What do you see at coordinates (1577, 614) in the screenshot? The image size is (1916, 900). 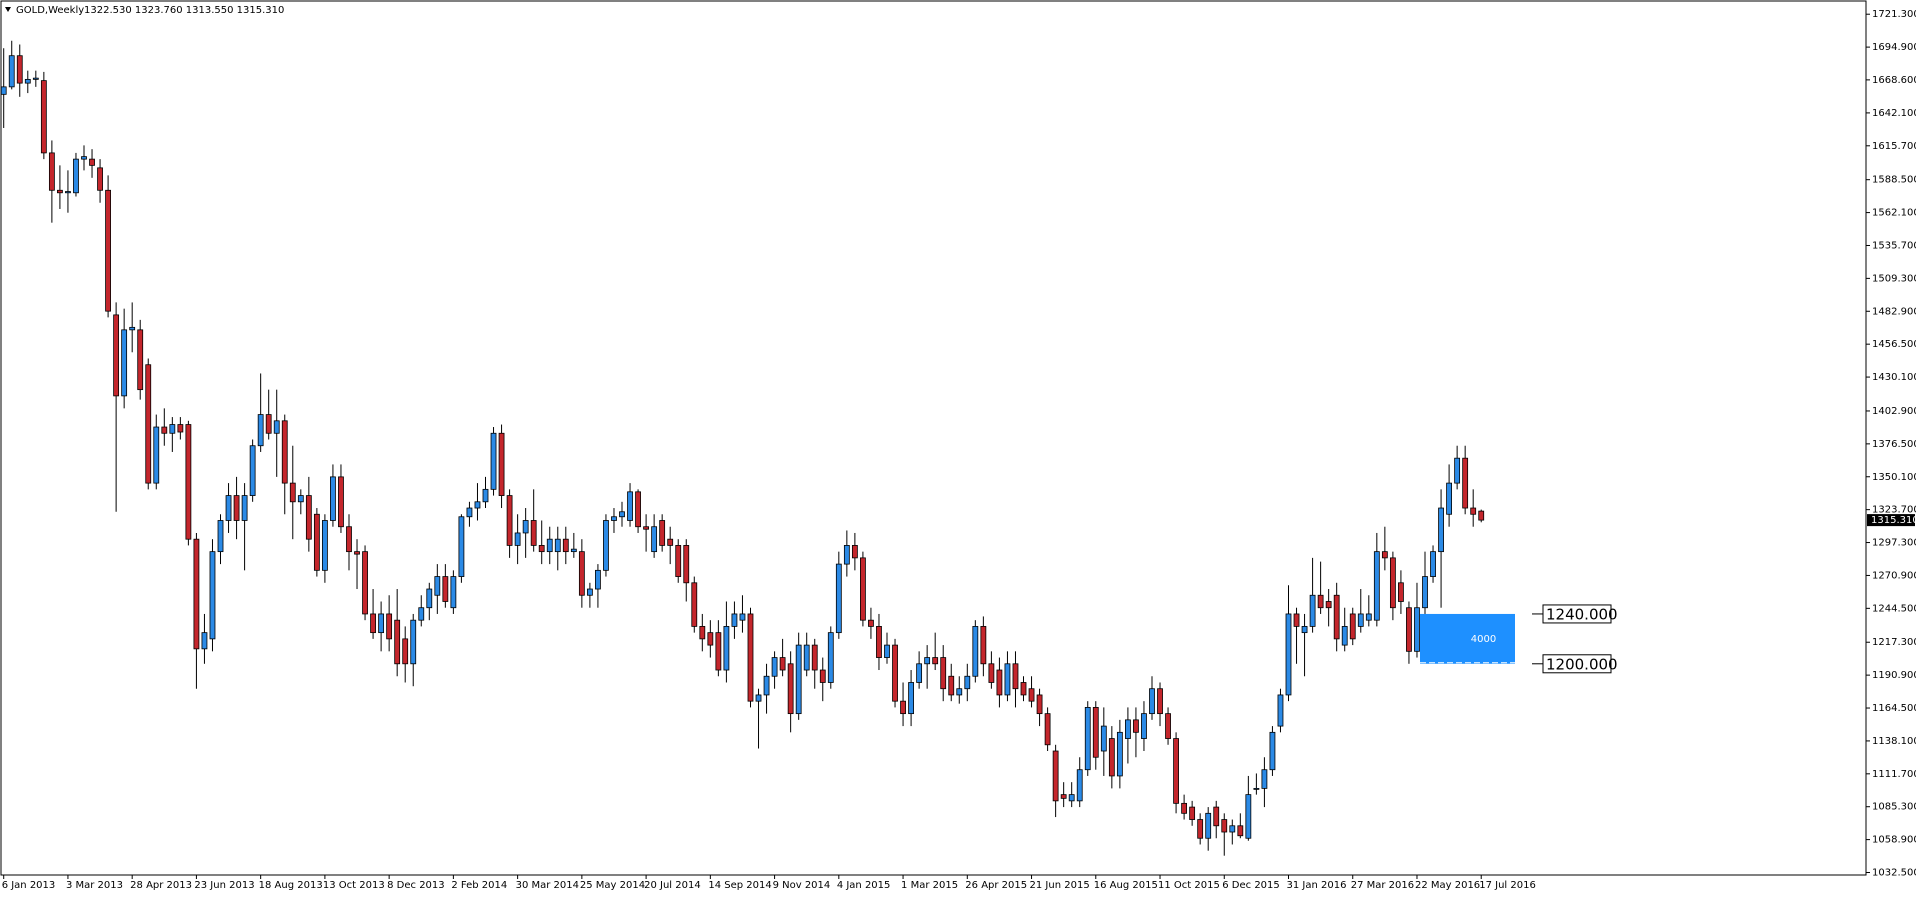 I see `level-box` at bounding box center [1577, 614].